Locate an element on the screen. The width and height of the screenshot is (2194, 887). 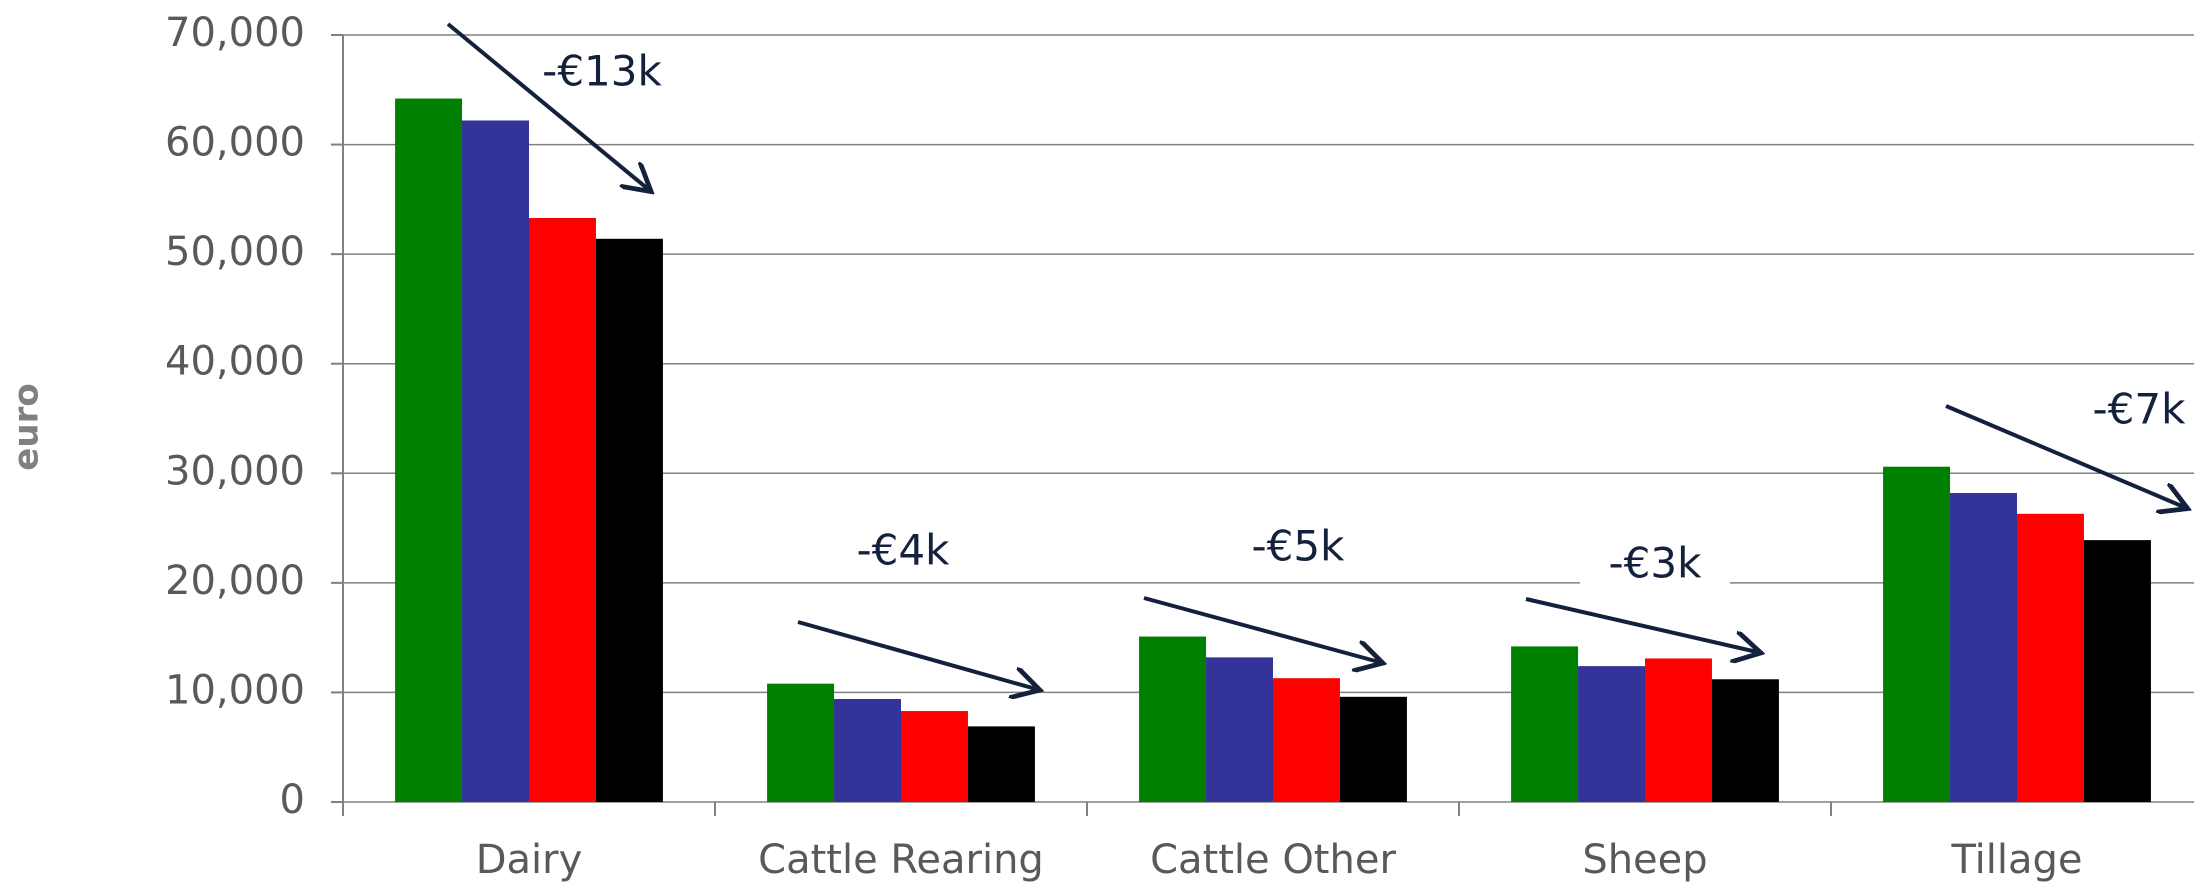
annotation: -€7k is located at coordinates (2140, 409).